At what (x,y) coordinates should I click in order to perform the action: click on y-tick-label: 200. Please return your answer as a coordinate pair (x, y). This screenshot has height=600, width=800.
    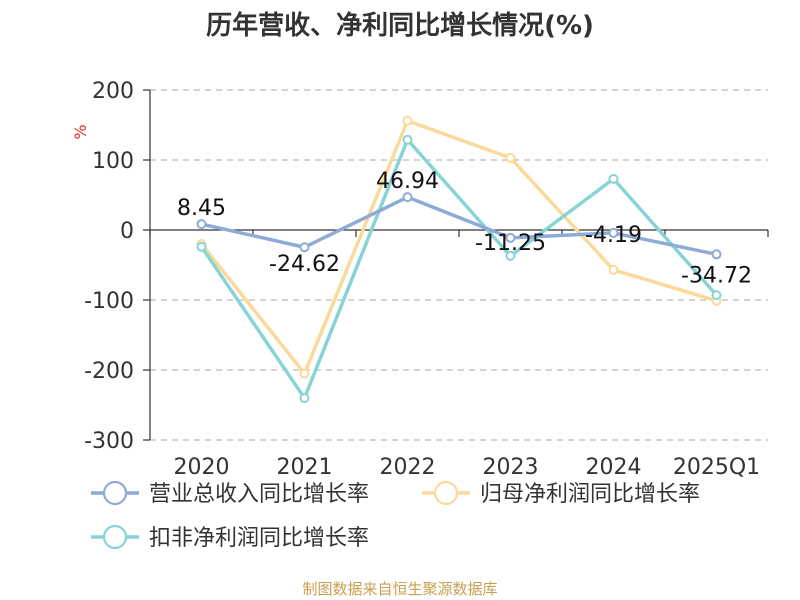
    Looking at the image, I should click on (113, 91).